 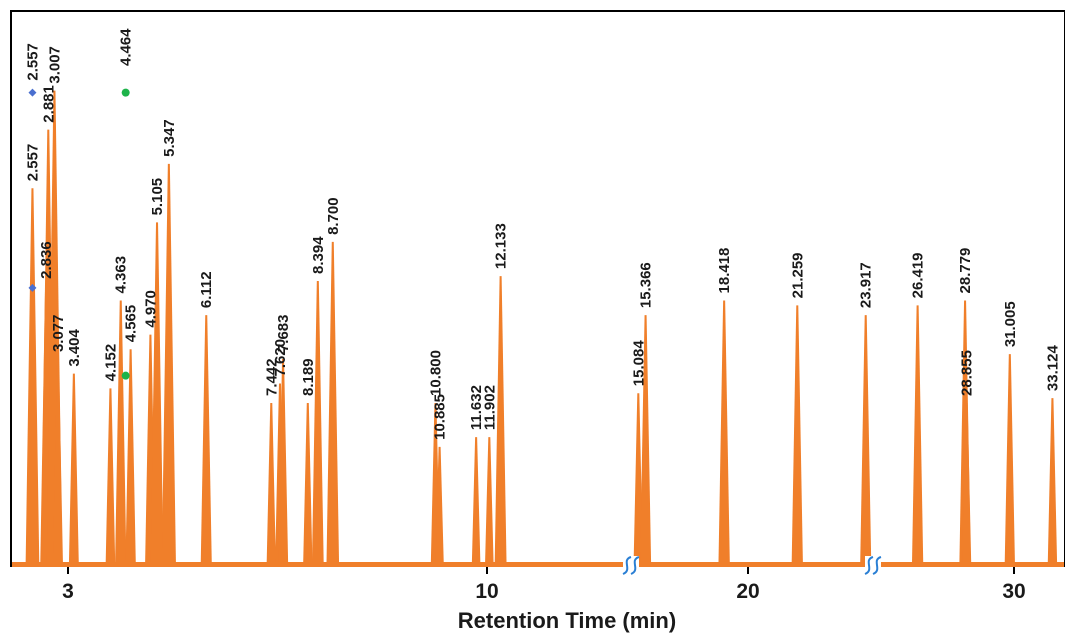 I want to click on peak-label-1: 2.836, so click(x=46, y=260).